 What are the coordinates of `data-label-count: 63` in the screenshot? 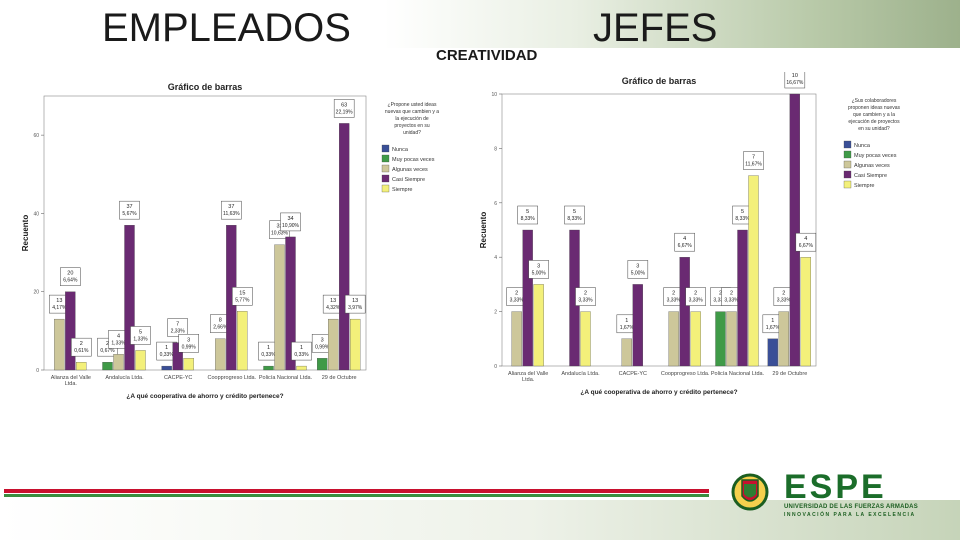 It's located at (344, 105).